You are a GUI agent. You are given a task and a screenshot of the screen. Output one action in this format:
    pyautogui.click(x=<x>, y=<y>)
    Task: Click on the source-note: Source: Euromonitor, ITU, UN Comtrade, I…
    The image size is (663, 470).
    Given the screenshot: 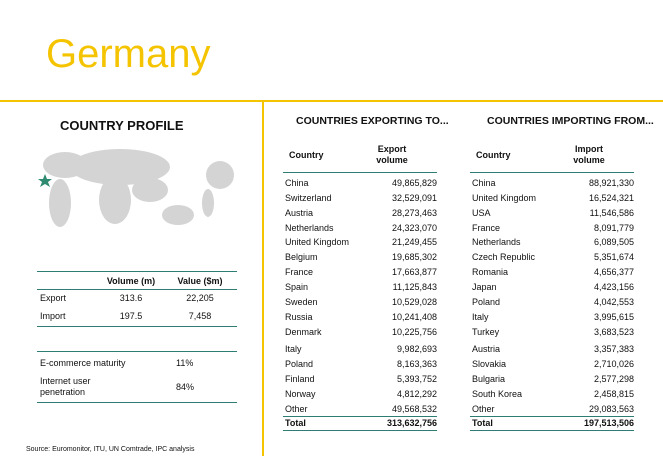 What is the action you would take?
    pyautogui.click(x=110, y=449)
    